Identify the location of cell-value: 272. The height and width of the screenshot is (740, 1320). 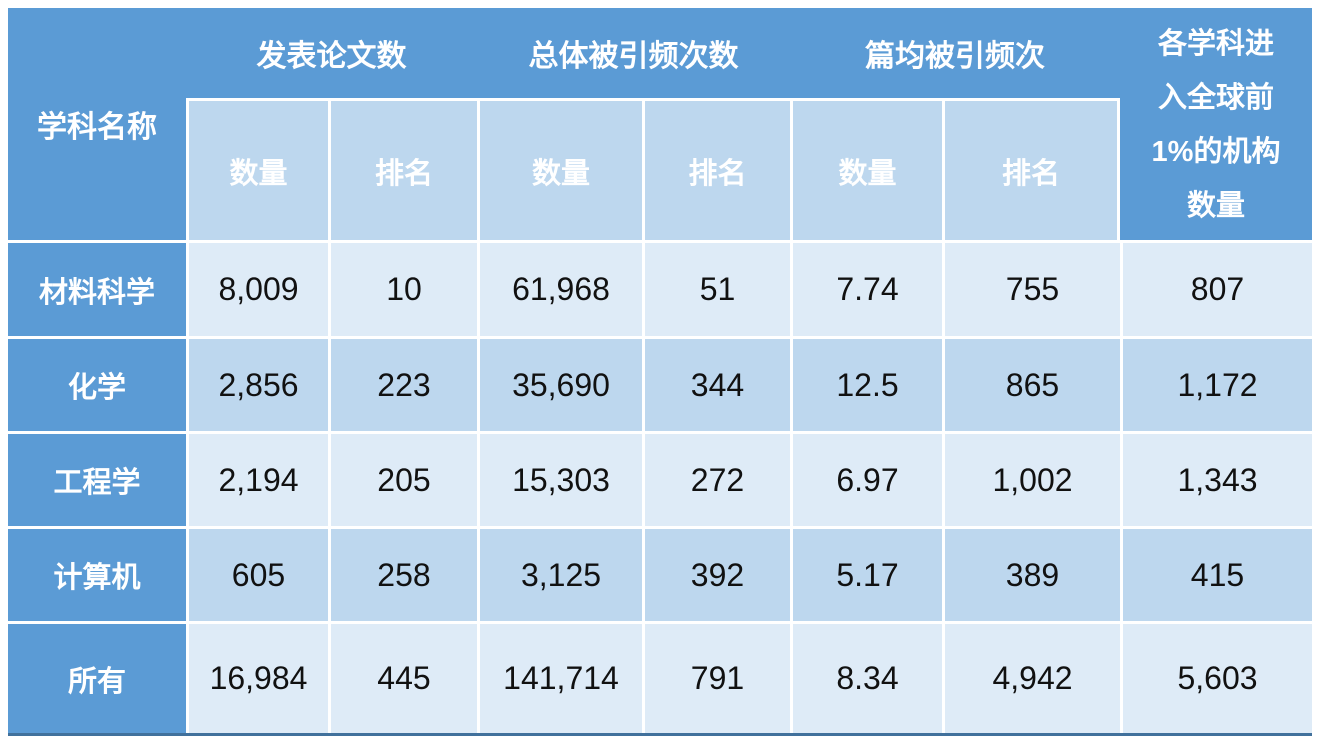
(716, 478).